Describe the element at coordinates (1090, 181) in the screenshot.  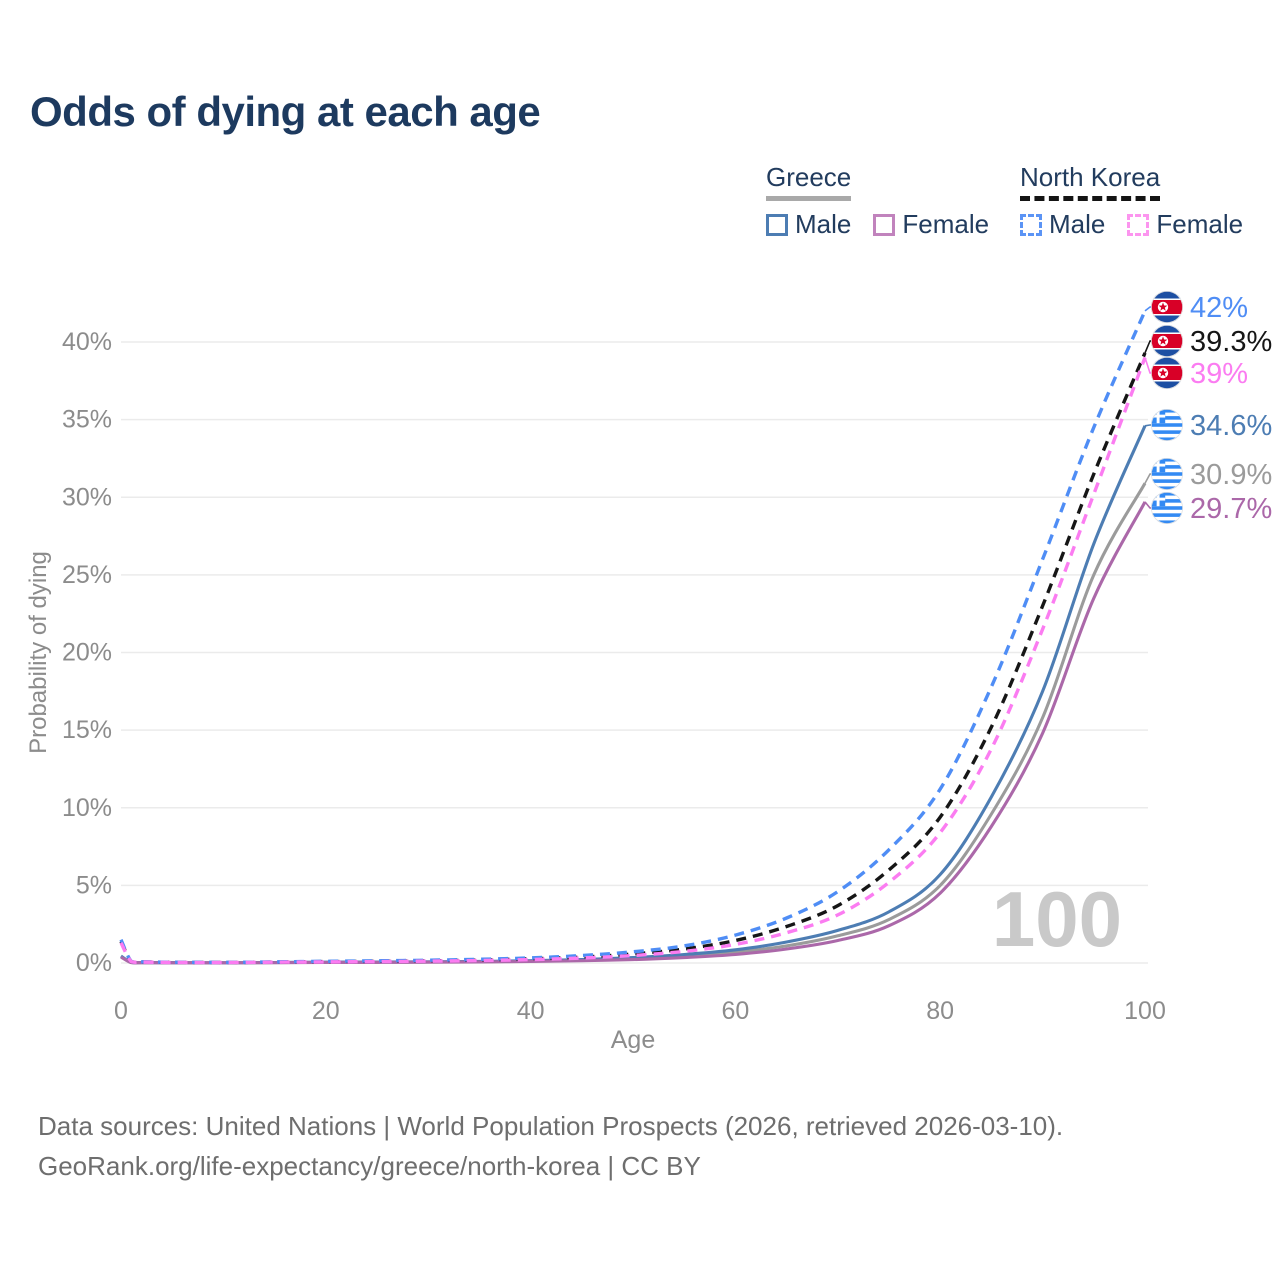
I see `legend-country-north-korea: North Korea` at that location.